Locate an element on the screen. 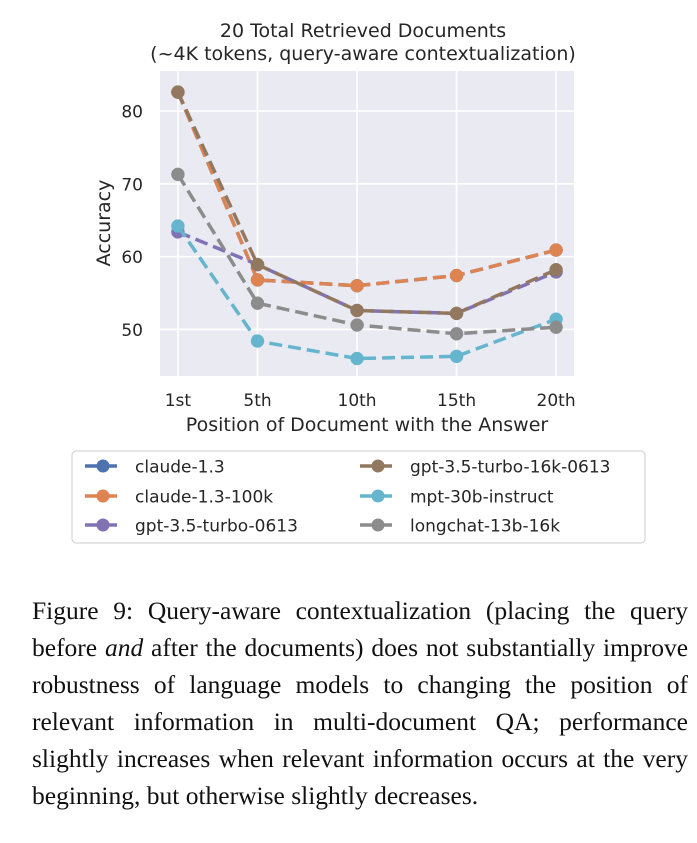 This screenshot has height=843, width=697. legend-item: claude-1.3-100k is located at coordinates (179, 498).